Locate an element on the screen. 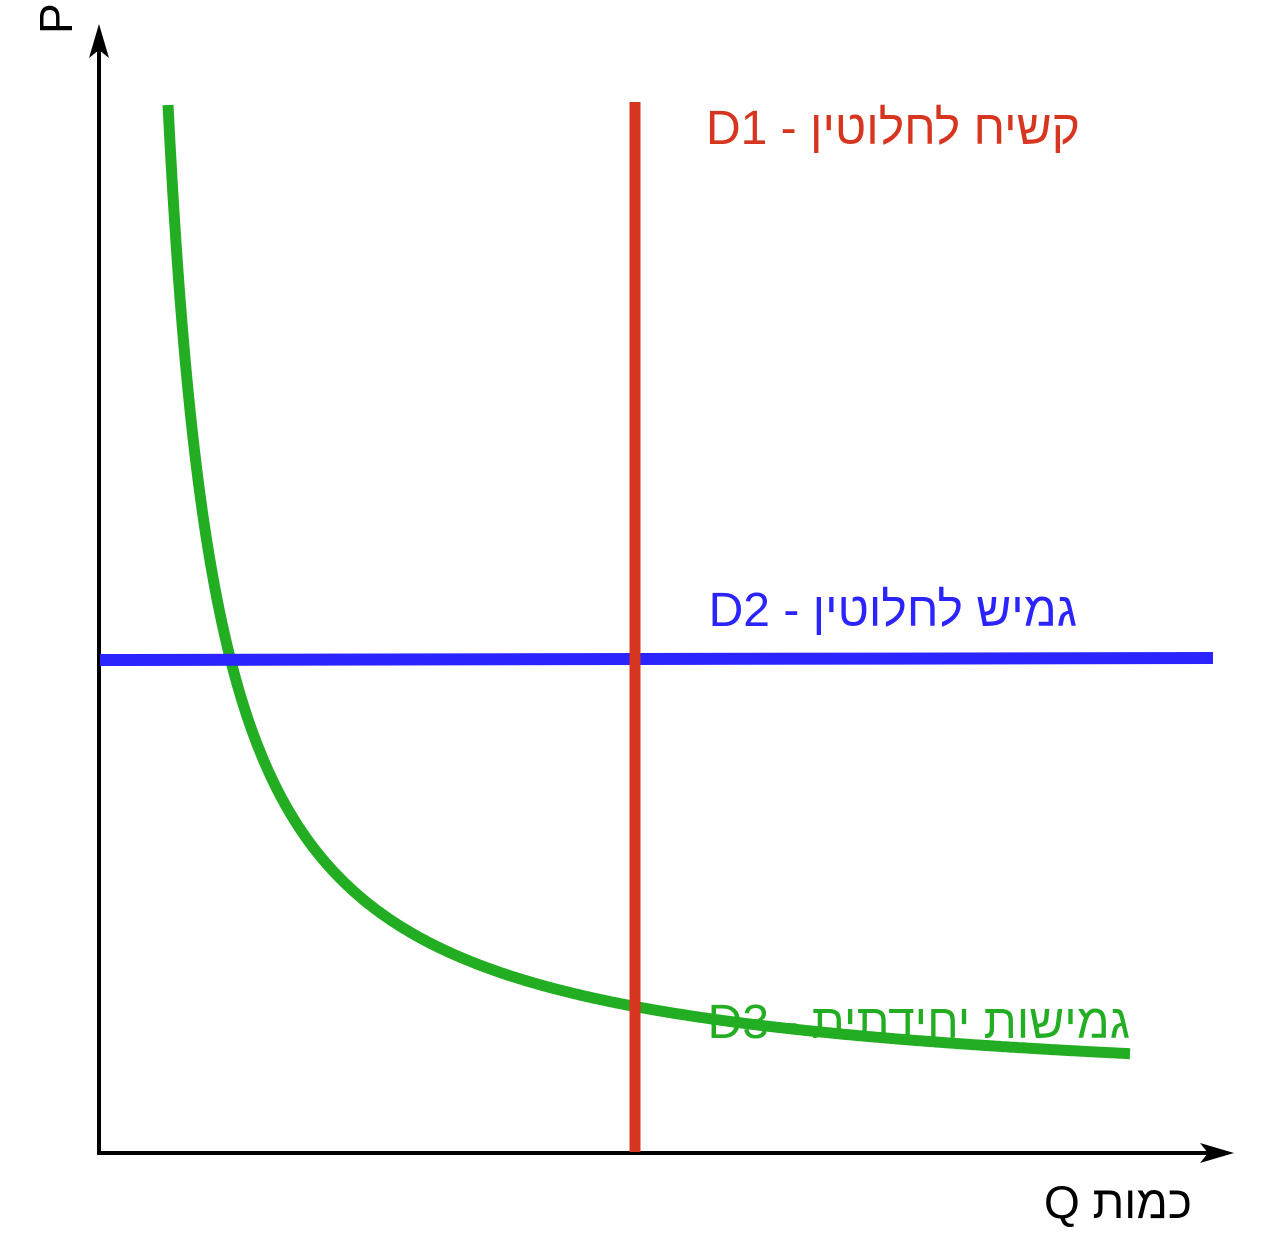  x-axis-label: כמות Q is located at coordinates (1118, 1202).